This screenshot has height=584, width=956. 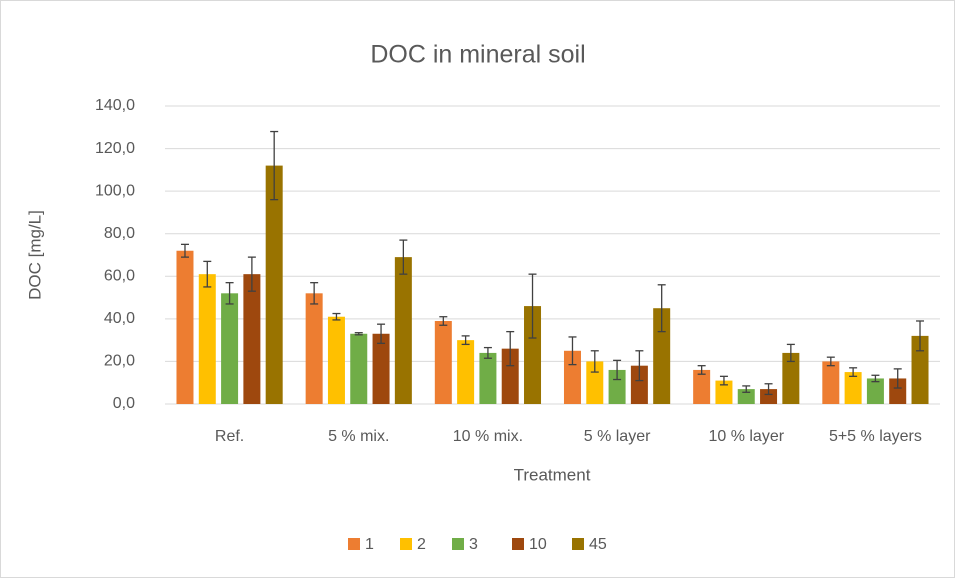 I want to click on y-tick-label: 20,0, so click(x=119, y=361).